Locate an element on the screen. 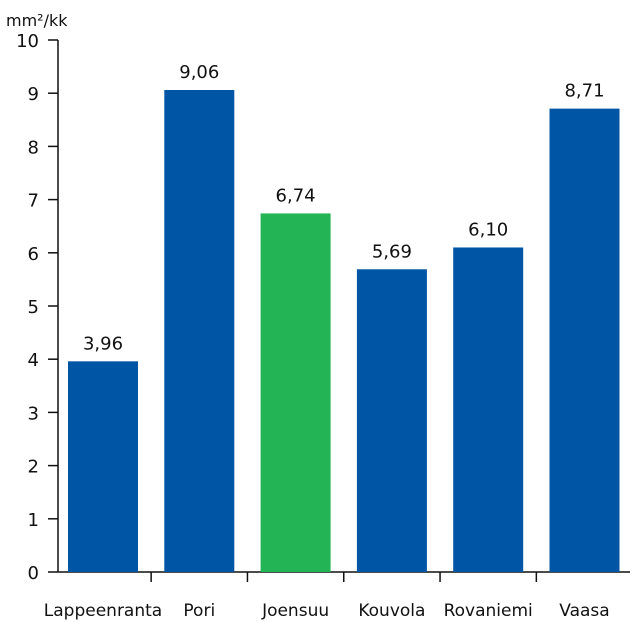  y-tick-label: 1 is located at coordinates (33, 520).